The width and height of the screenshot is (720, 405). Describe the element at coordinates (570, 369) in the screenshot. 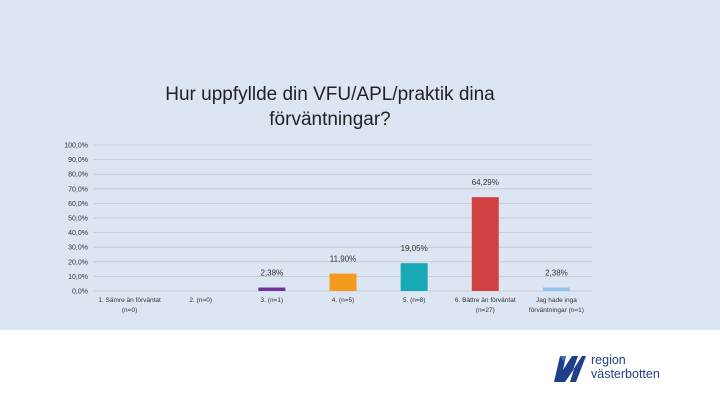

I see `logo-mark-icon` at that location.